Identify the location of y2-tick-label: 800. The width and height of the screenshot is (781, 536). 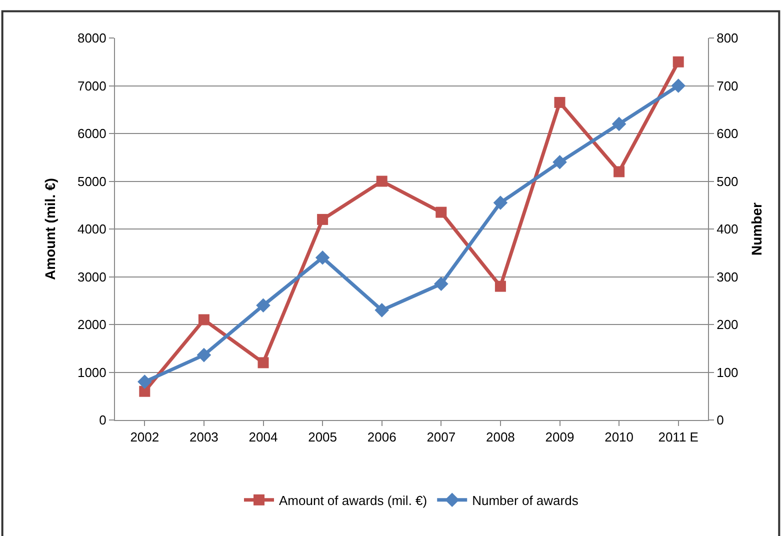
(727, 38).